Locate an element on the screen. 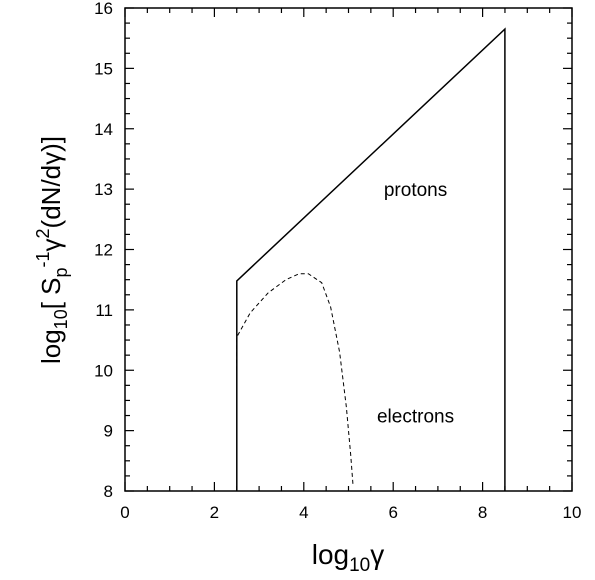  y-axis-title-part: (dN/dγ)] is located at coordinates (51, 182).